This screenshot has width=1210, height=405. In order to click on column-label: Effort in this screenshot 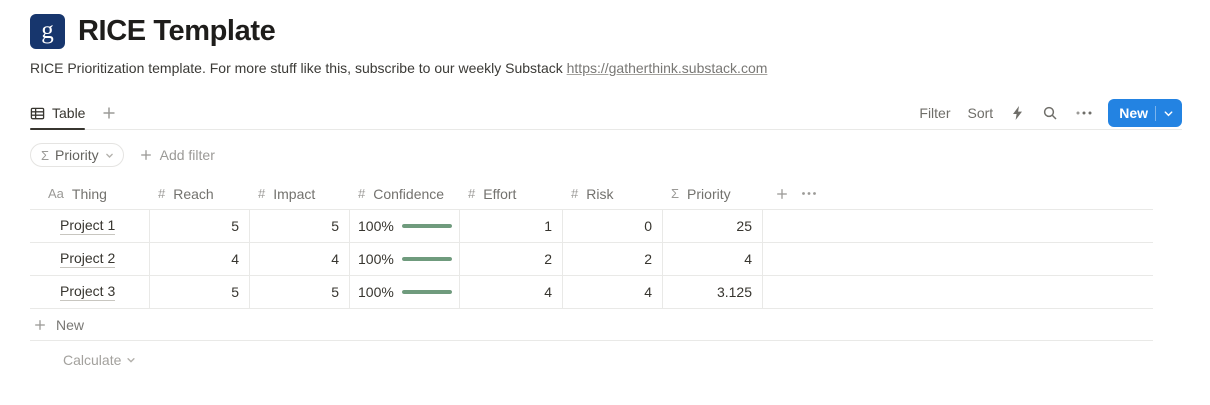, I will do `click(500, 193)`.